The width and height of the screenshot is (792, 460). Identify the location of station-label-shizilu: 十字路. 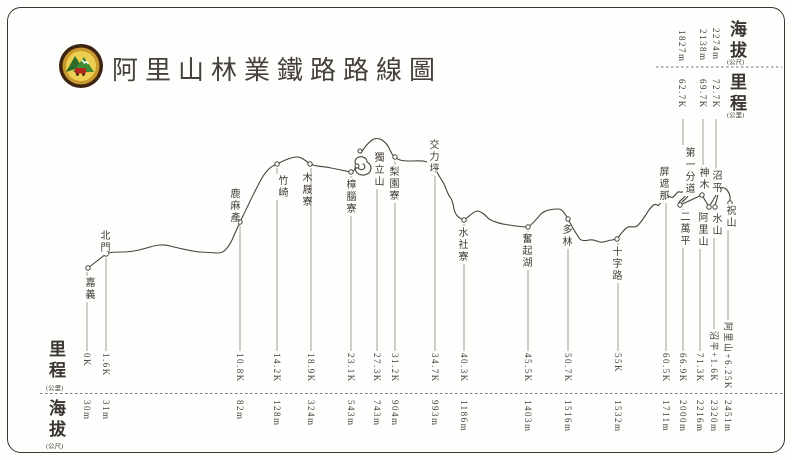
(615, 264).